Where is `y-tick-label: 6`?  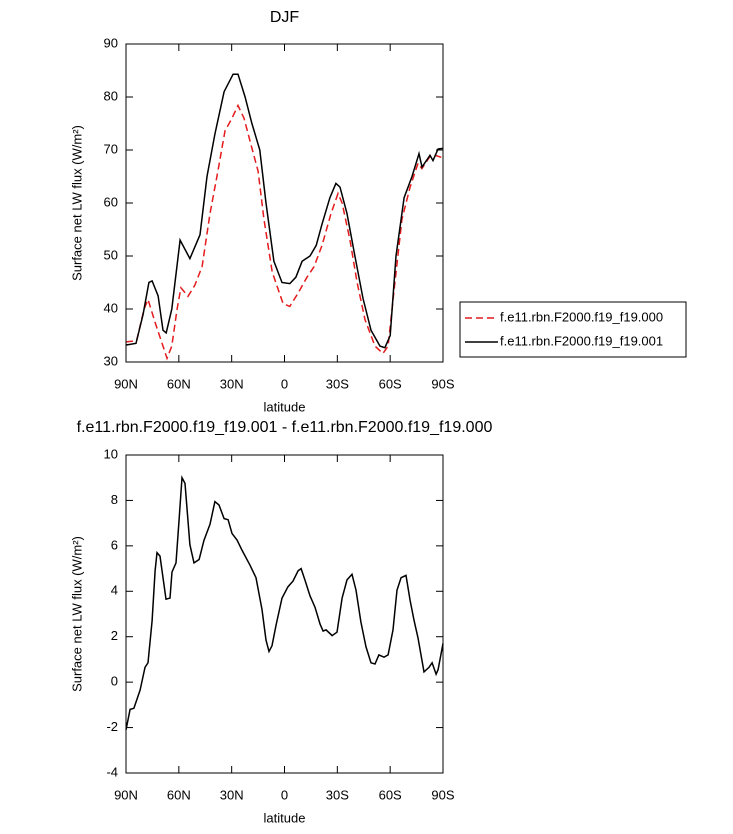
y-tick-label: 6 is located at coordinates (114, 544).